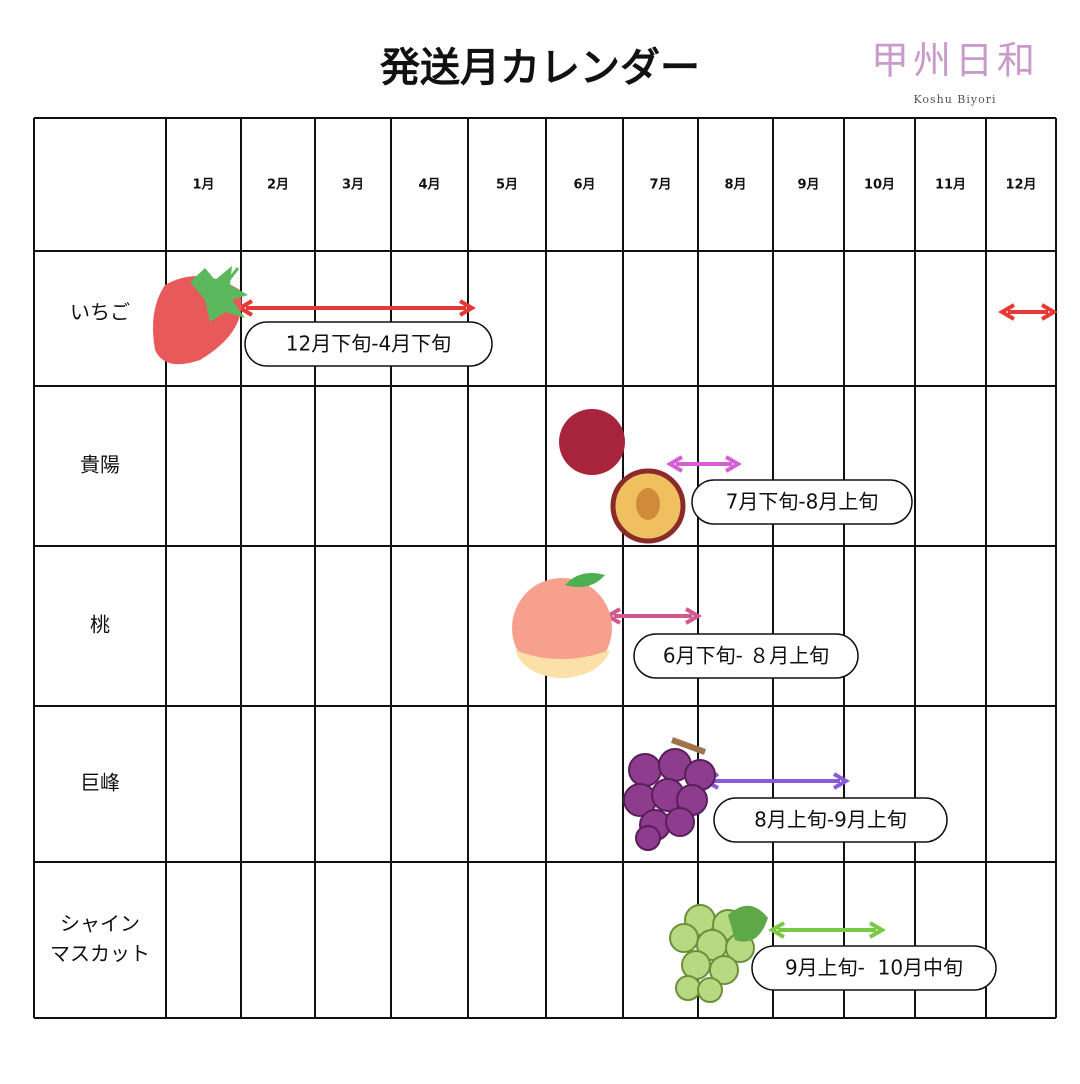 The image size is (1080, 1084). What do you see at coordinates (688, 746) in the screenshot?
I see `grape-stem` at bounding box center [688, 746].